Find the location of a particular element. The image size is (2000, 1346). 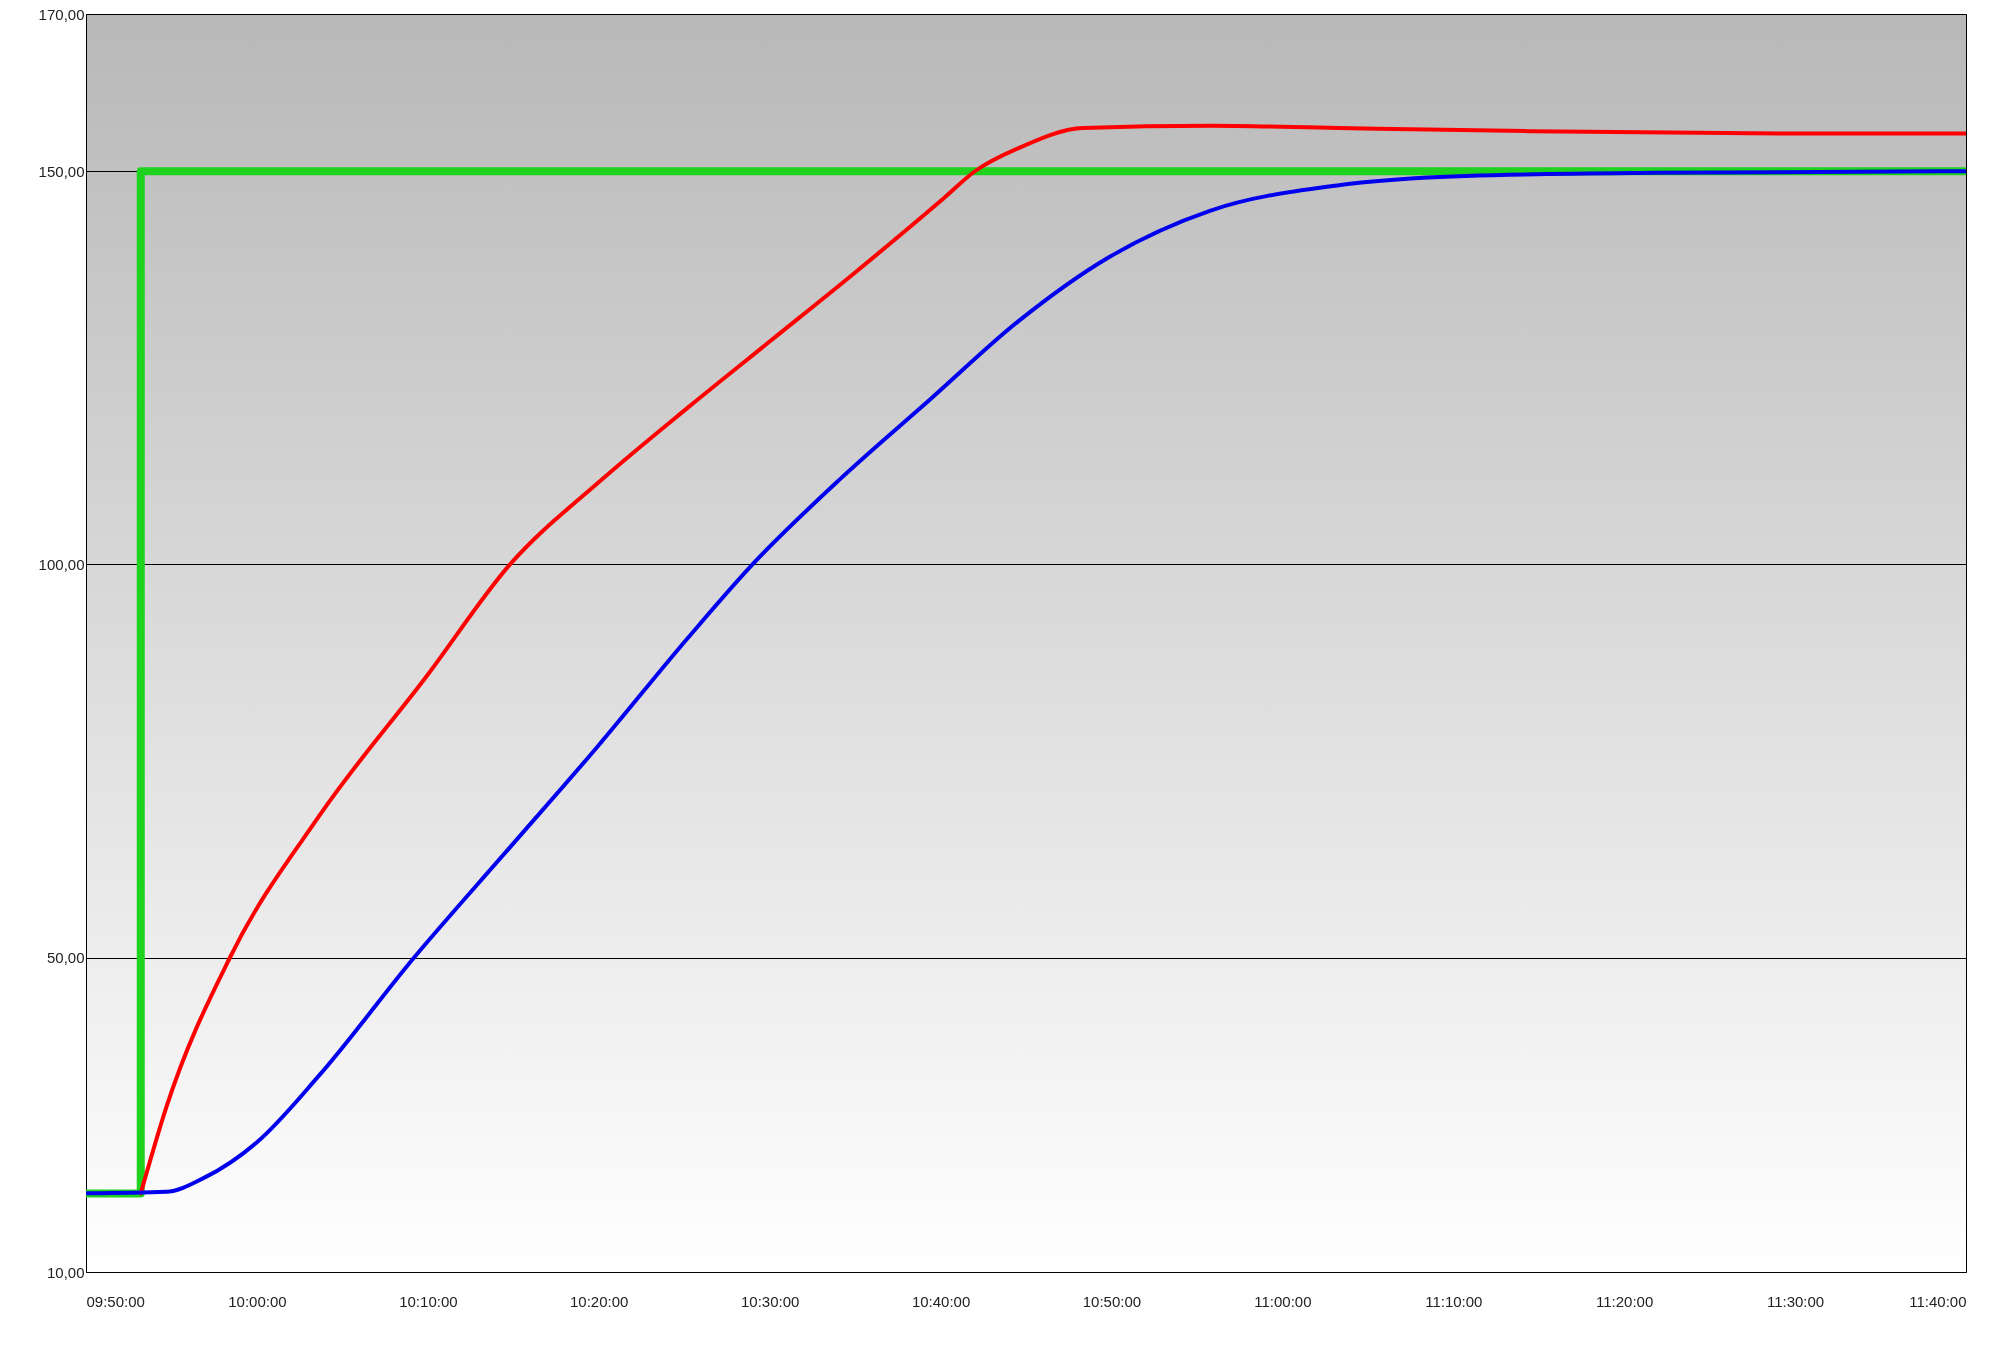

y-tick-label: 100,00 is located at coordinates (61, 564).